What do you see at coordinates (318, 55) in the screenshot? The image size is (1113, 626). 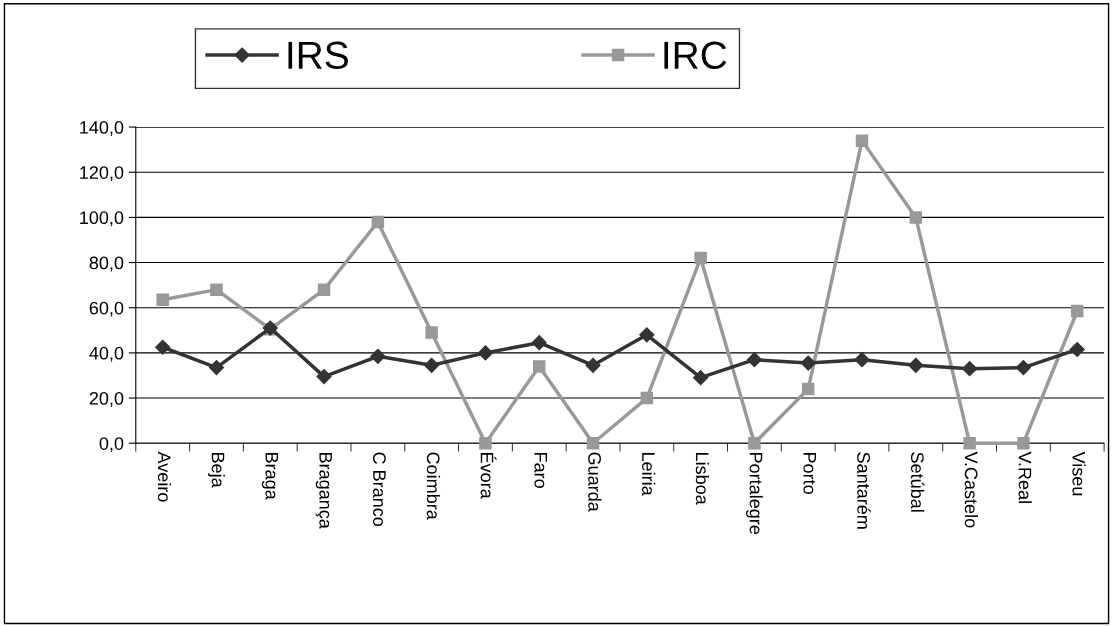 I see `legend-label: IRS` at bounding box center [318, 55].